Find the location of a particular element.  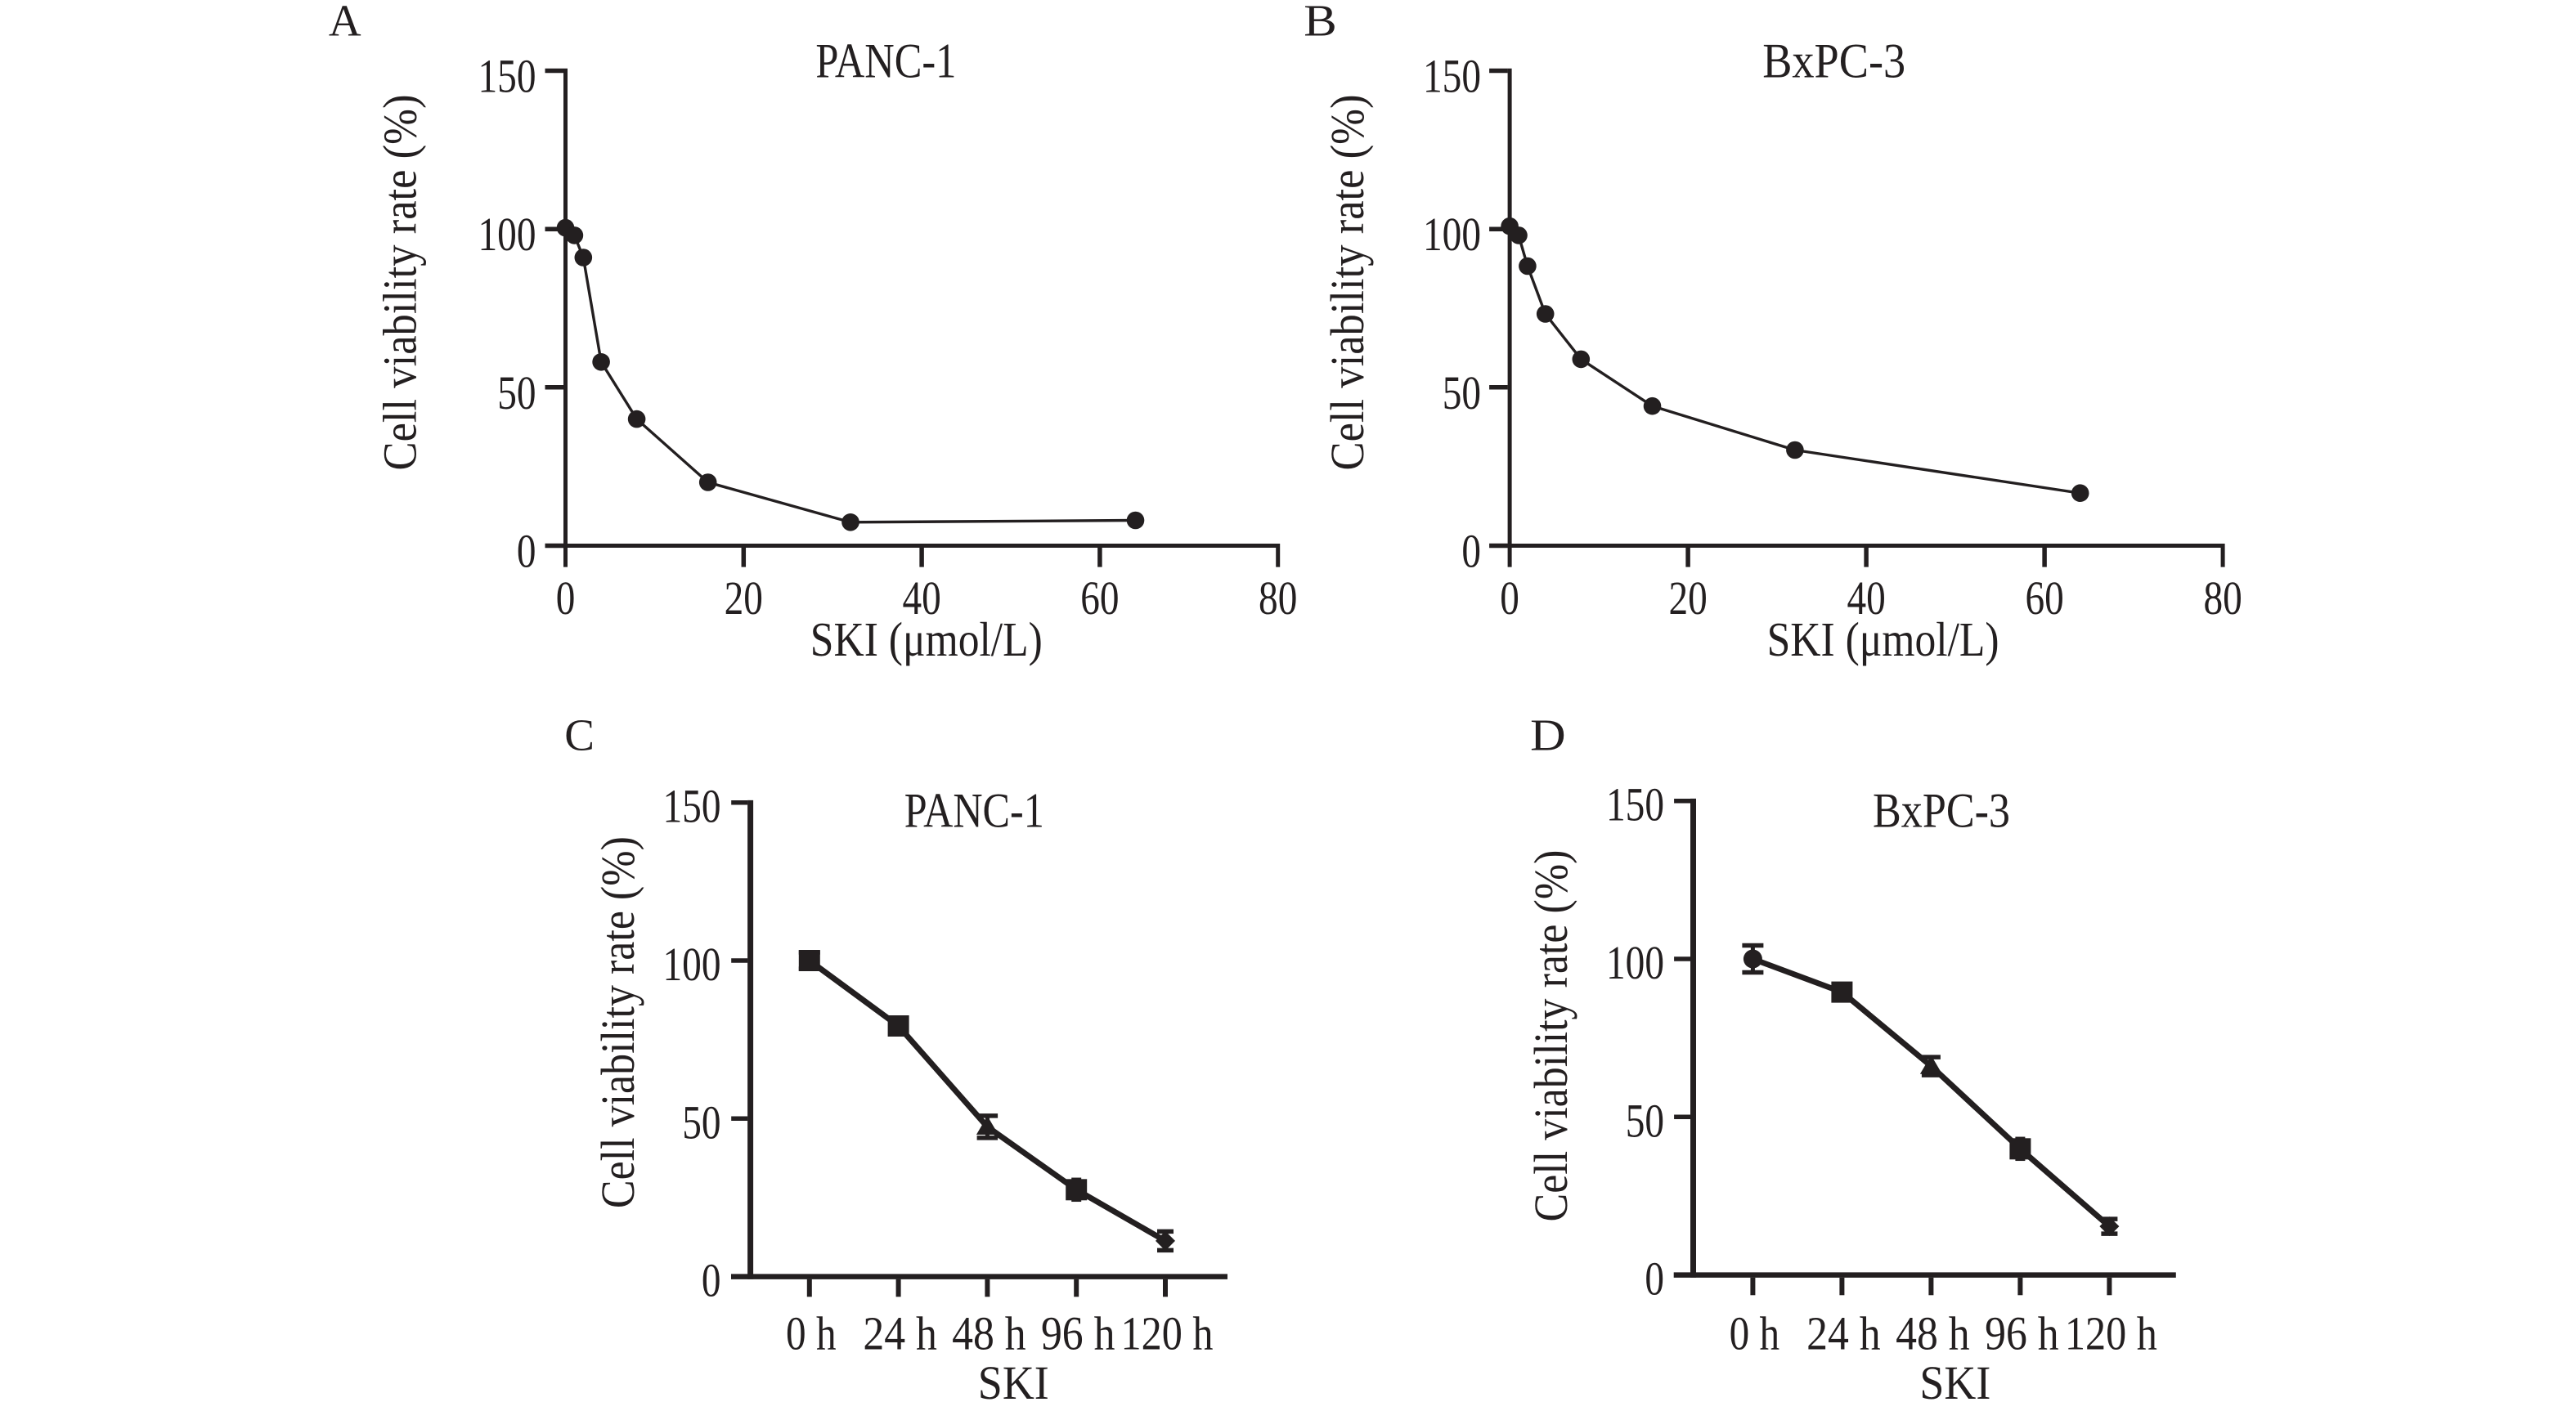

svg-text: B is located at coordinates (1320, 23).